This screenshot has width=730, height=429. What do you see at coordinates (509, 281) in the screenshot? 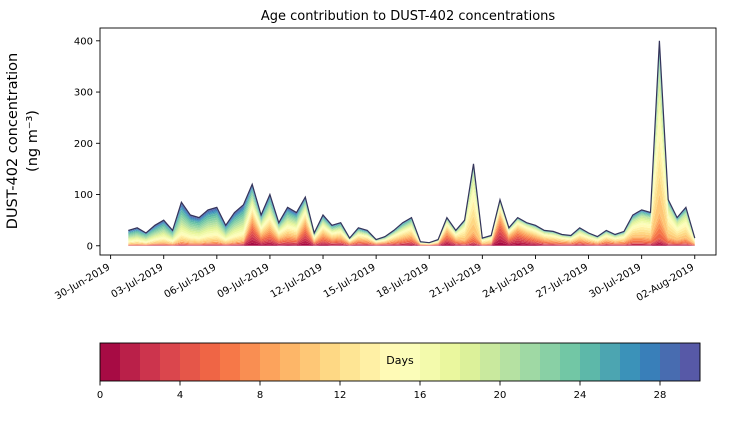
I see `x-tick-label: 24-Jul-2019` at bounding box center [509, 281].